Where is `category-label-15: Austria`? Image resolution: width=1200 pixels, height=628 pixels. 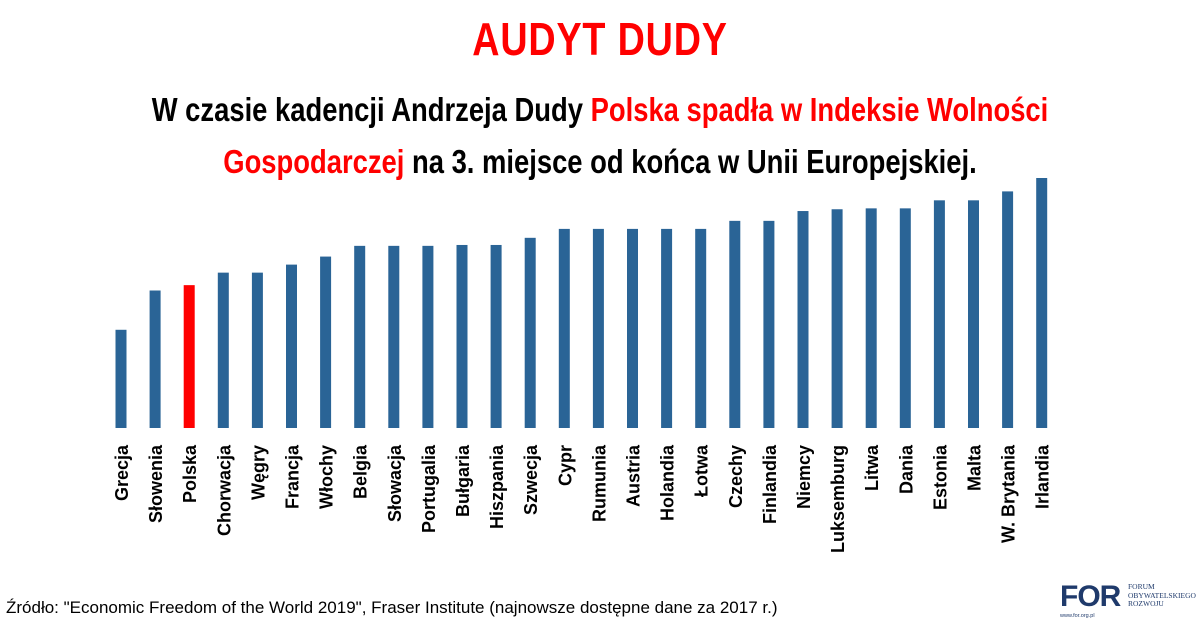
category-label-15: Austria is located at coordinates (634, 475).